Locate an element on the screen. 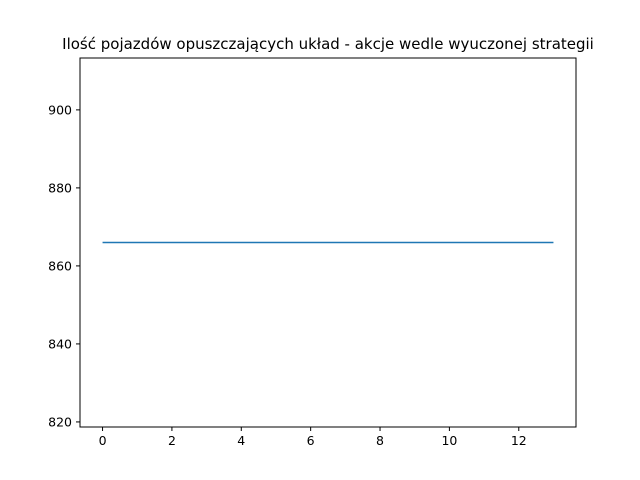  y-tick-label: 860 is located at coordinates (60, 265).